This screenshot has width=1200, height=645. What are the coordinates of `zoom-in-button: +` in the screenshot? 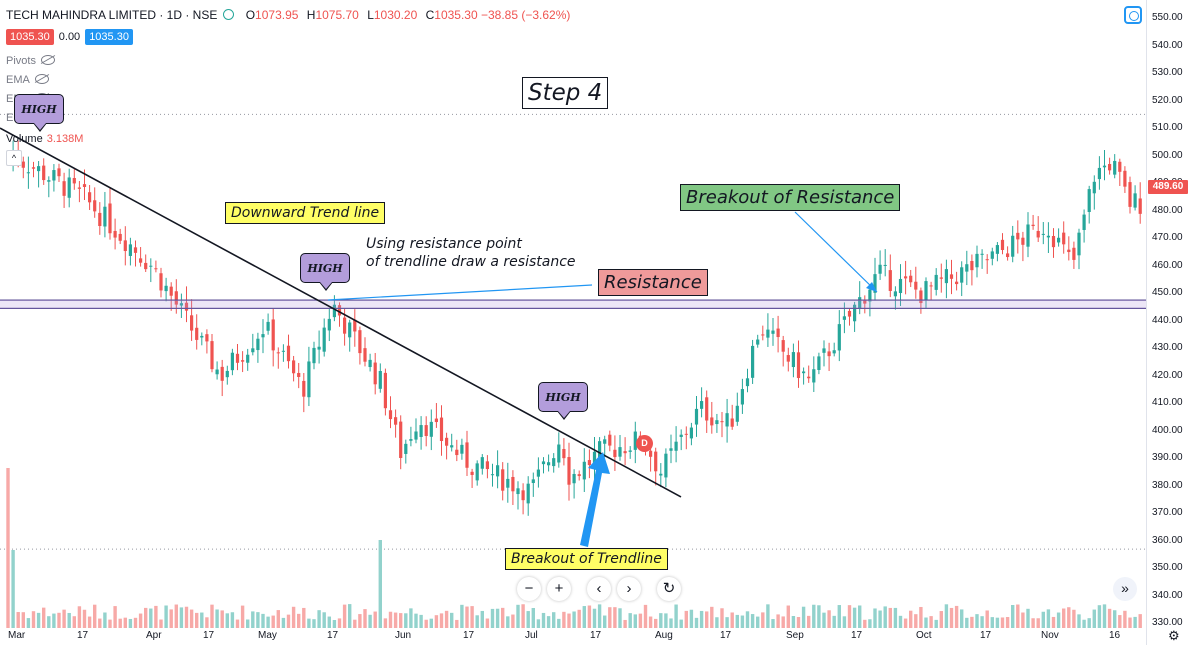 It's located at (559, 589).